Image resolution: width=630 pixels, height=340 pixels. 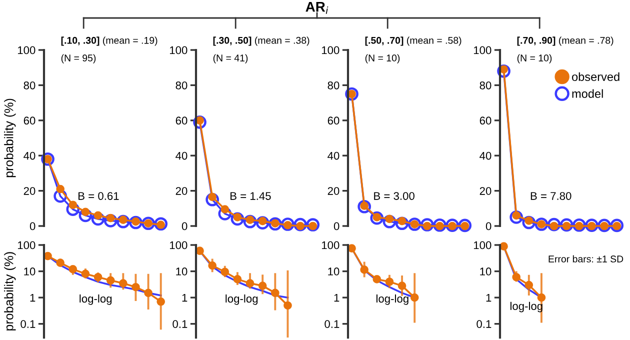 I want to click on chart-title: [.50, .70] (mean = .58), so click(x=413, y=41).